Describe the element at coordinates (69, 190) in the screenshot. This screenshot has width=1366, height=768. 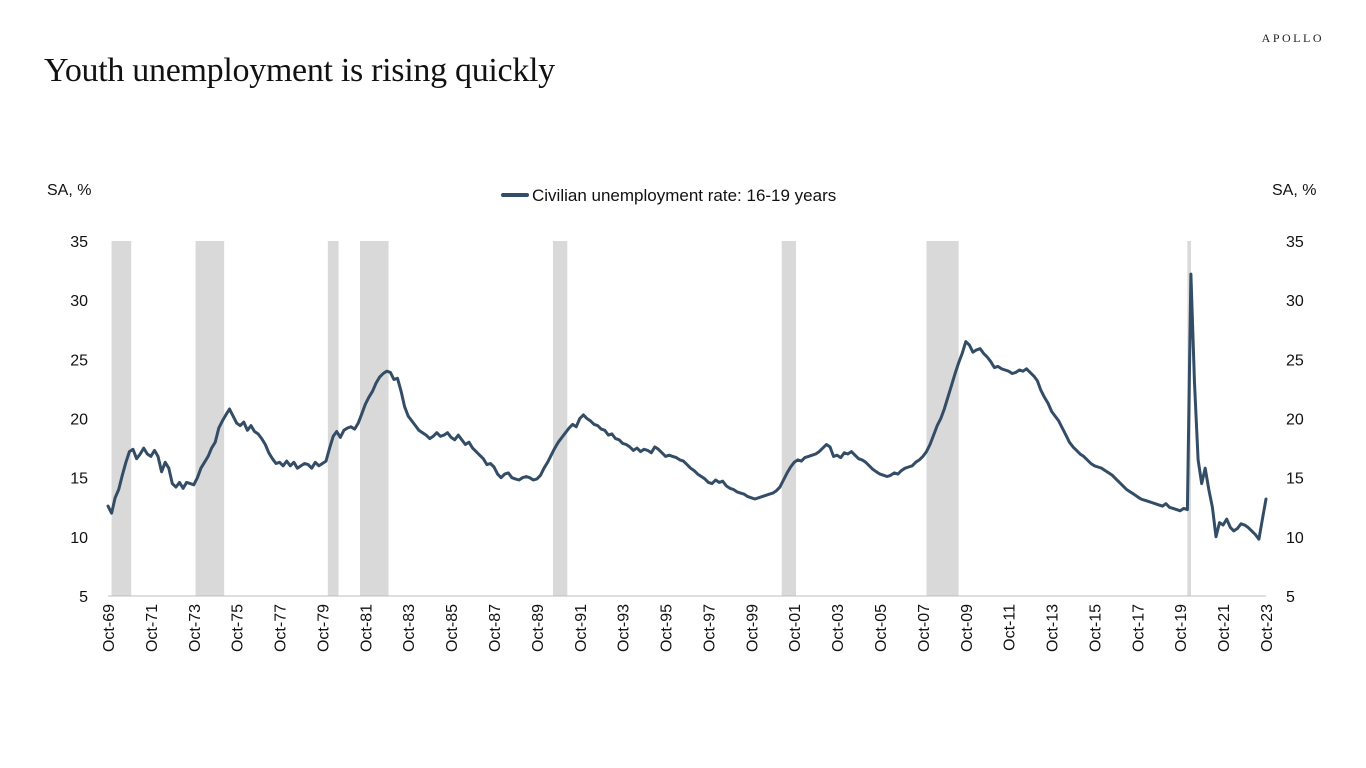
I see `y-axis-unit-left: SA, %` at that location.